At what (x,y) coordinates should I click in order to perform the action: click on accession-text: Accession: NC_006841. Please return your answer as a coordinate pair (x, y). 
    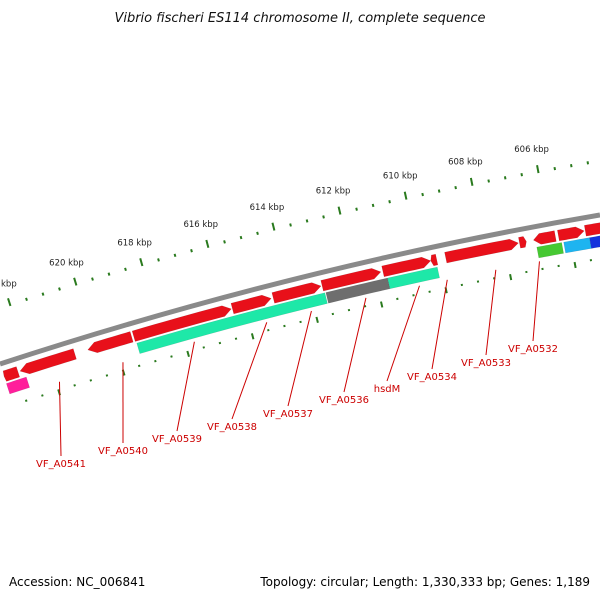
    Looking at the image, I should click on (77, 582).